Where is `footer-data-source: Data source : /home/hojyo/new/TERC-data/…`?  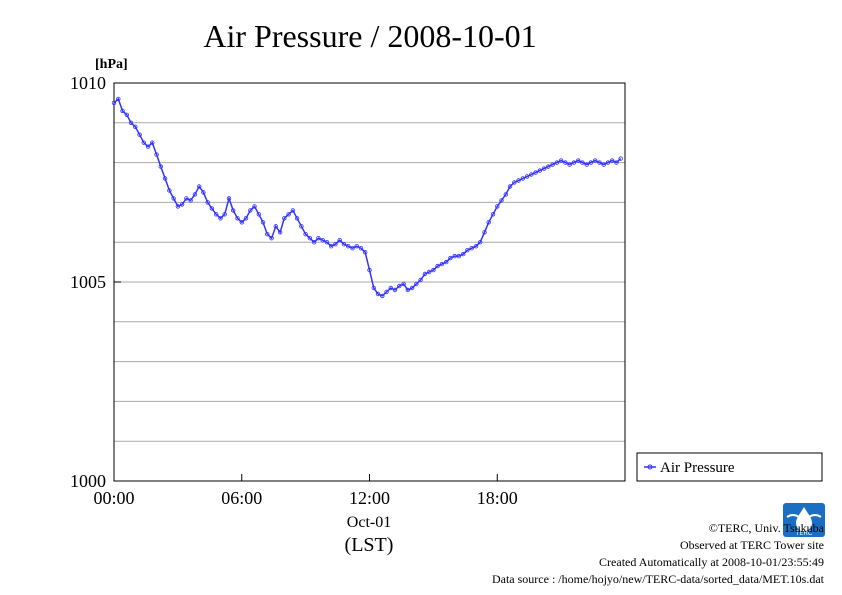
footer-data-source: Data source : /home/hojyo/new/TERC-data/… is located at coordinates (657, 579).